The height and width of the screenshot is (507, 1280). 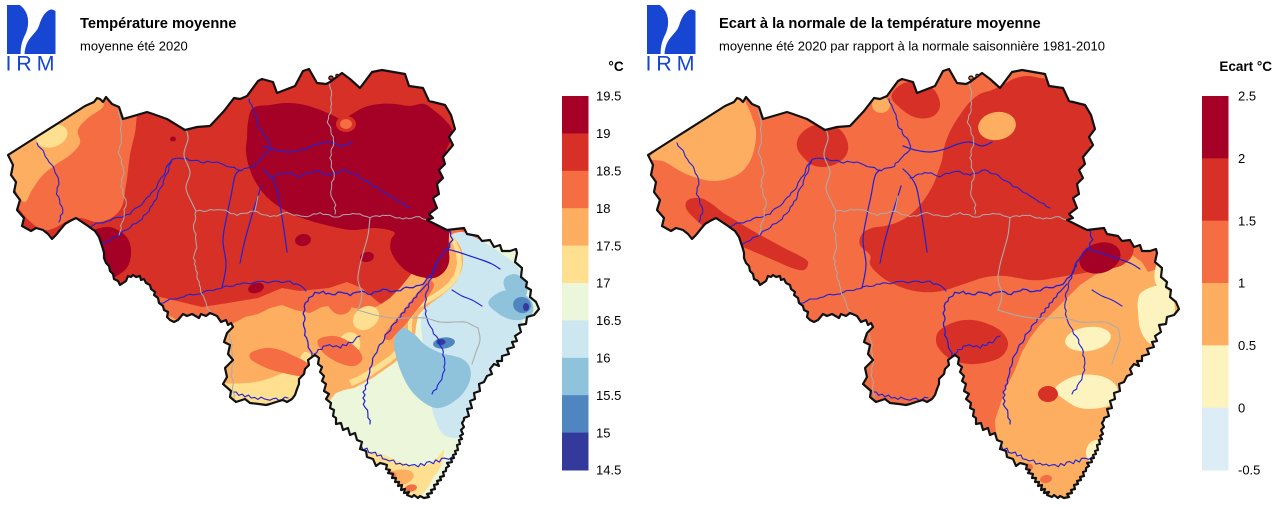 What do you see at coordinates (603, 358) in the screenshot?
I see `svg-text: 16` at bounding box center [603, 358].